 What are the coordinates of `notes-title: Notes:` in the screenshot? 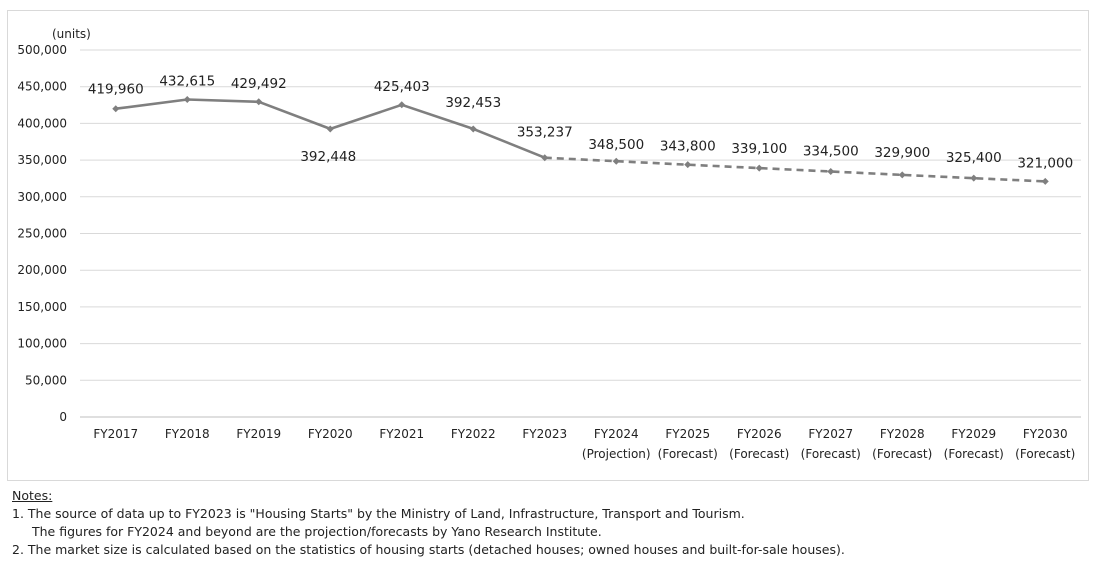 It's located at (32, 495).